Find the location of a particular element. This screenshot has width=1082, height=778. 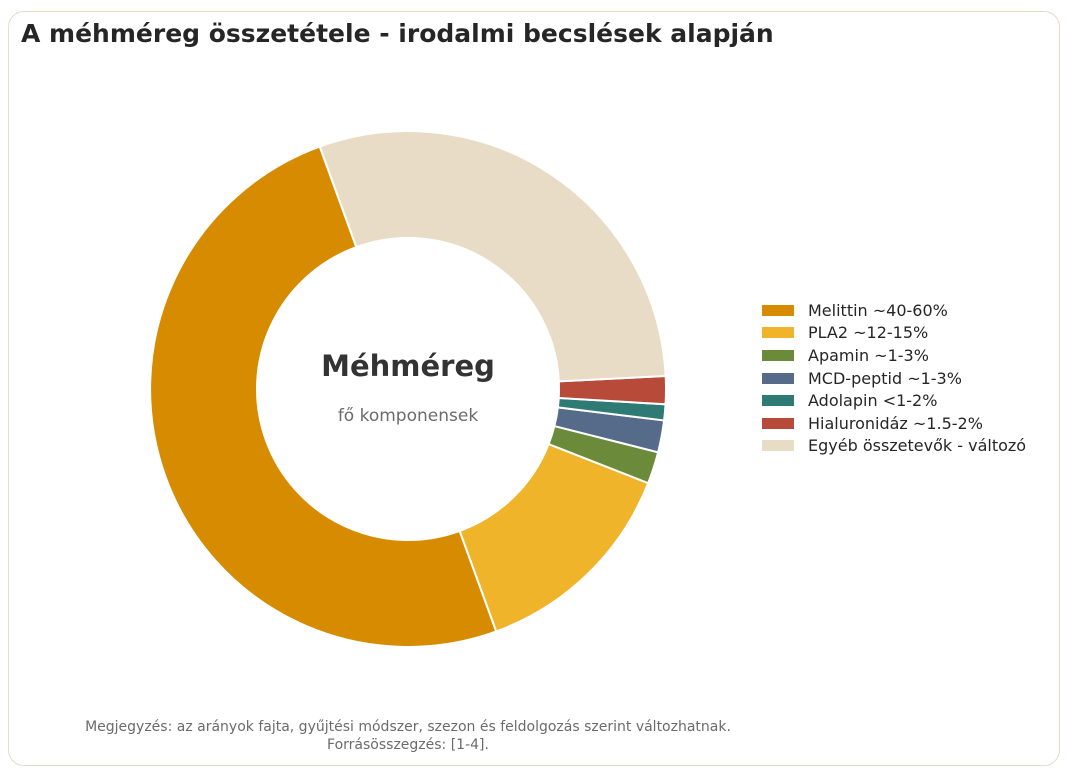

legend-item-4: Adolapin <1-2% is located at coordinates (894, 400).